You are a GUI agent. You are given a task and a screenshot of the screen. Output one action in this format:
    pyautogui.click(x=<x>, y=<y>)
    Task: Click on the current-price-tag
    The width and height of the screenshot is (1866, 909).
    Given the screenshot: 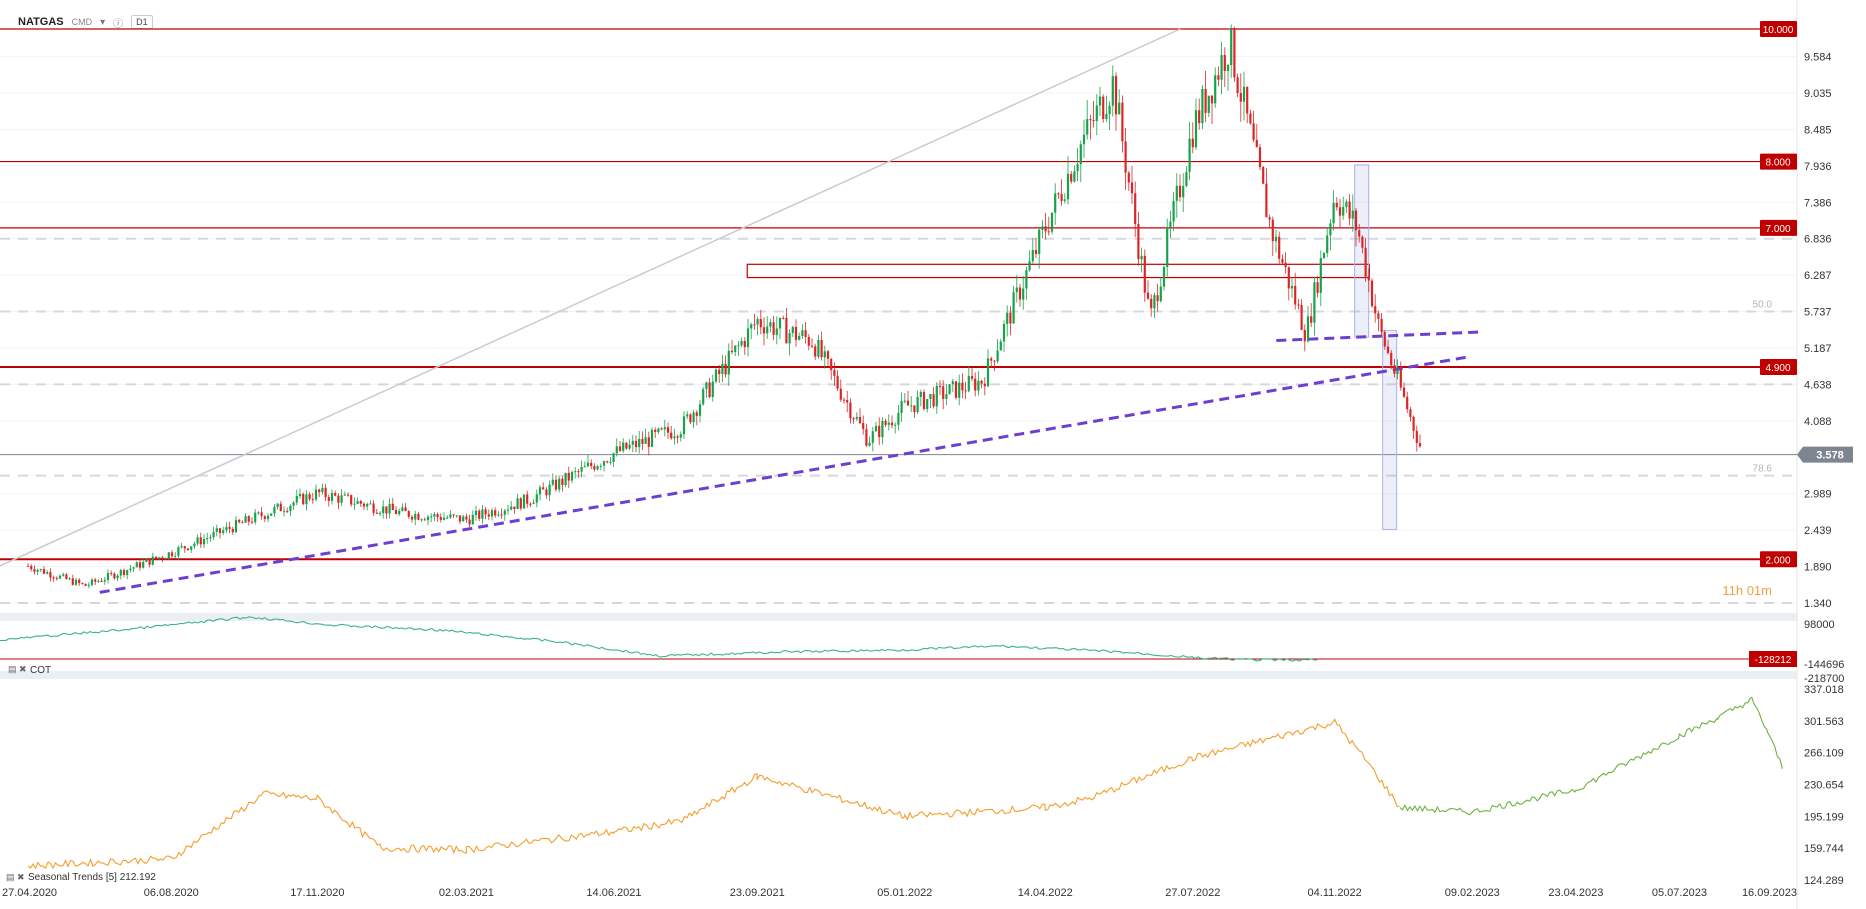 What is the action you would take?
    pyautogui.click(x=1825, y=454)
    